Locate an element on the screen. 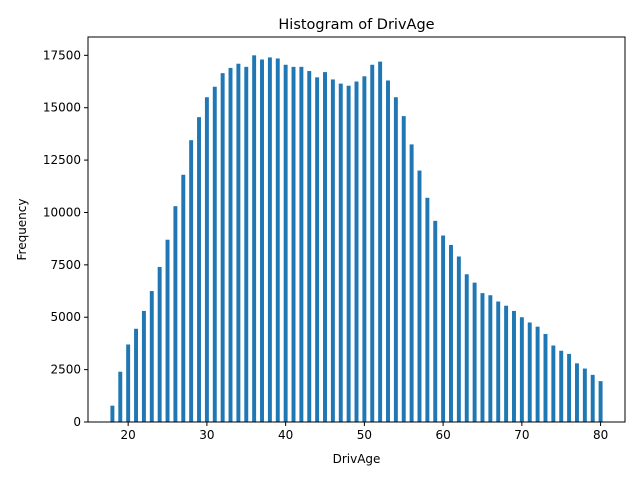  x-tick-label: 80 is located at coordinates (600, 435).